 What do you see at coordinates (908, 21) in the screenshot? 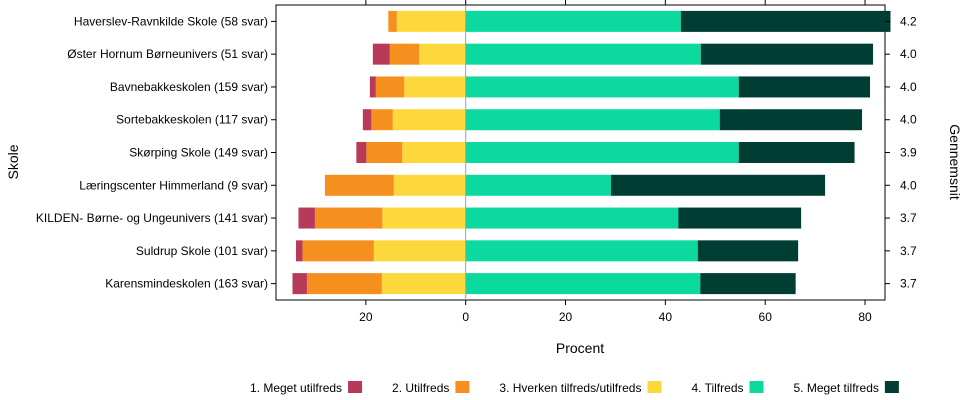
I see `average-label: 4.2` at bounding box center [908, 21].